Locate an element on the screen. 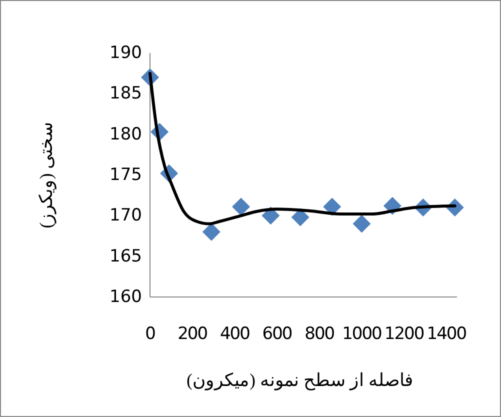 Image resolution: width=501 pixels, height=417 pixels. x-tick-label: 1000 is located at coordinates (362, 334).